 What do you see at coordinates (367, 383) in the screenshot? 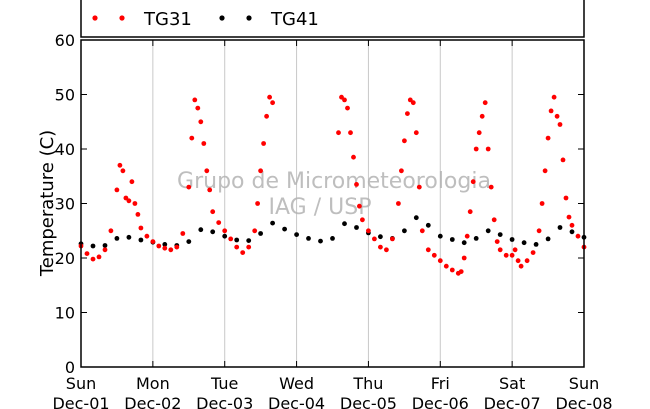
I see `x-tick-label-weekday: Thu` at bounding box center [367, 383].